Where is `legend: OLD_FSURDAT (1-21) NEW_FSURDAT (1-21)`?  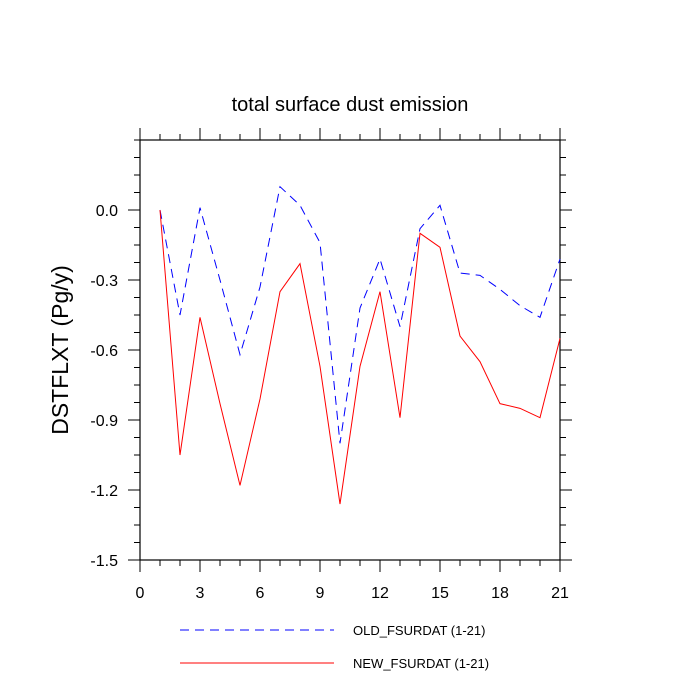
legend: OLD_FSURDAT (1-21) NEW_FSURDAT (1-21) is located at coordinates (334, 647).